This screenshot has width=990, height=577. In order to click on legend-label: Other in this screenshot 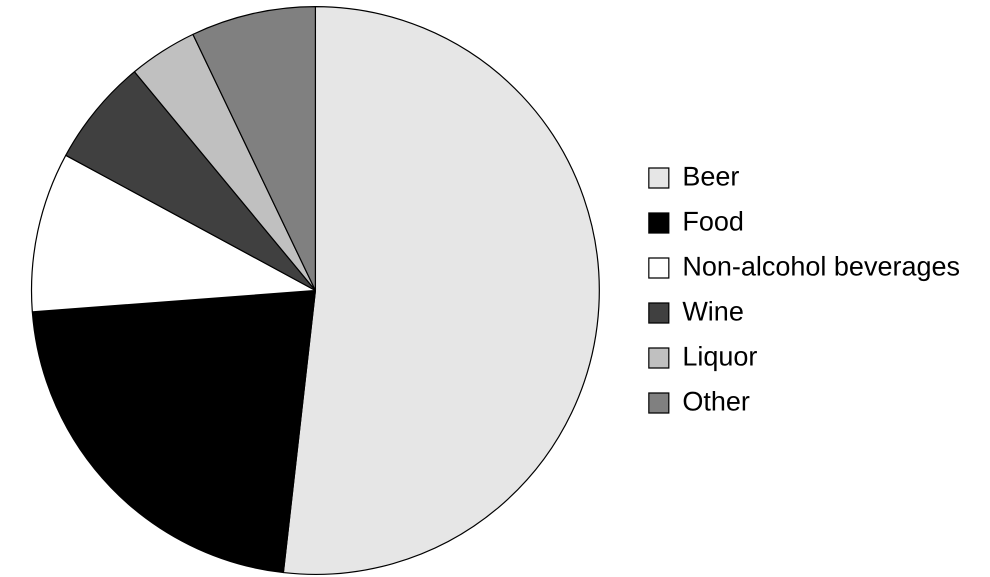, I will do `click(716, 401)`.